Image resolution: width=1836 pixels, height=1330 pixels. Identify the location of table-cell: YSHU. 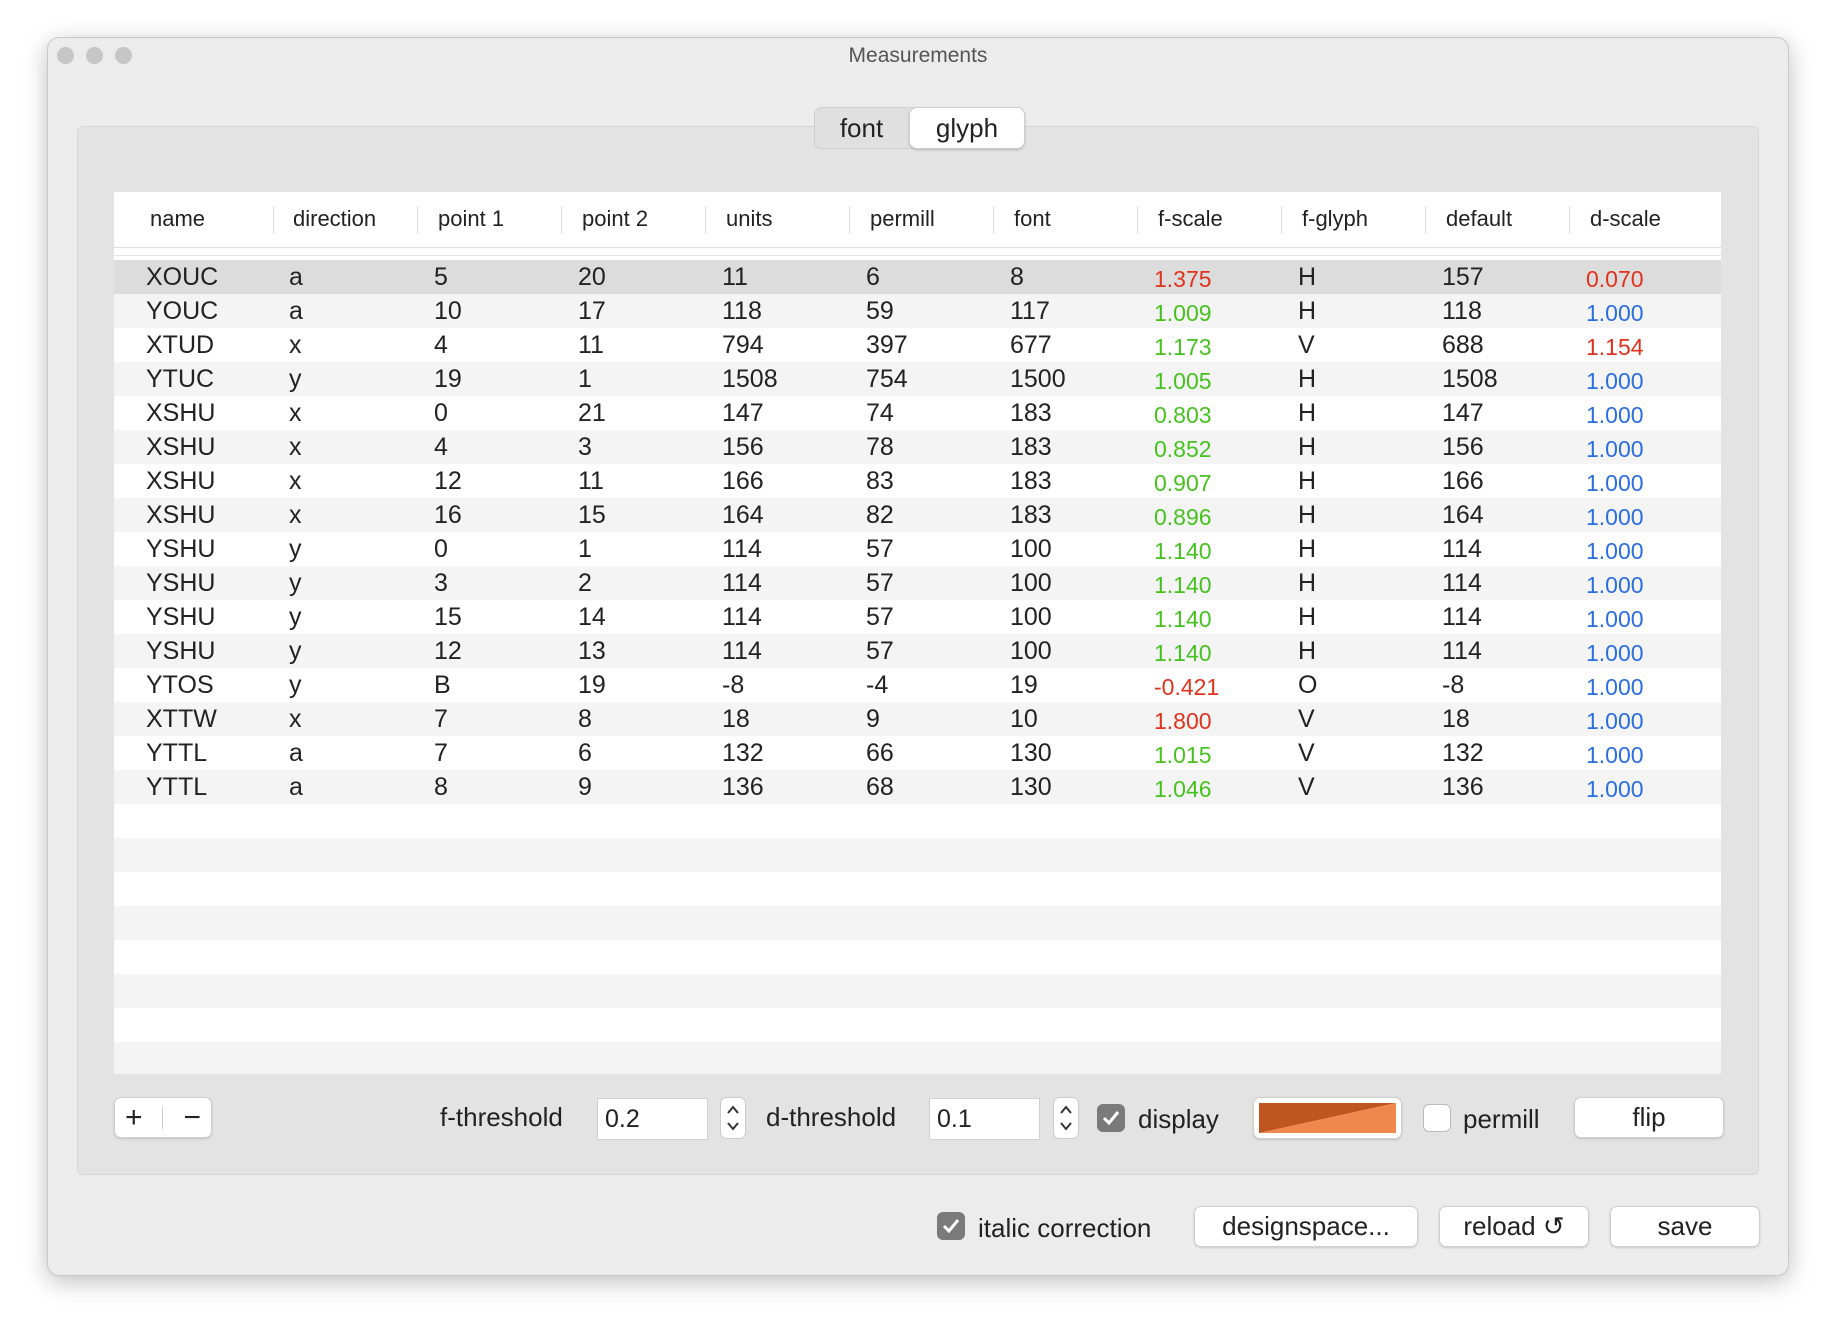
(181, 583).